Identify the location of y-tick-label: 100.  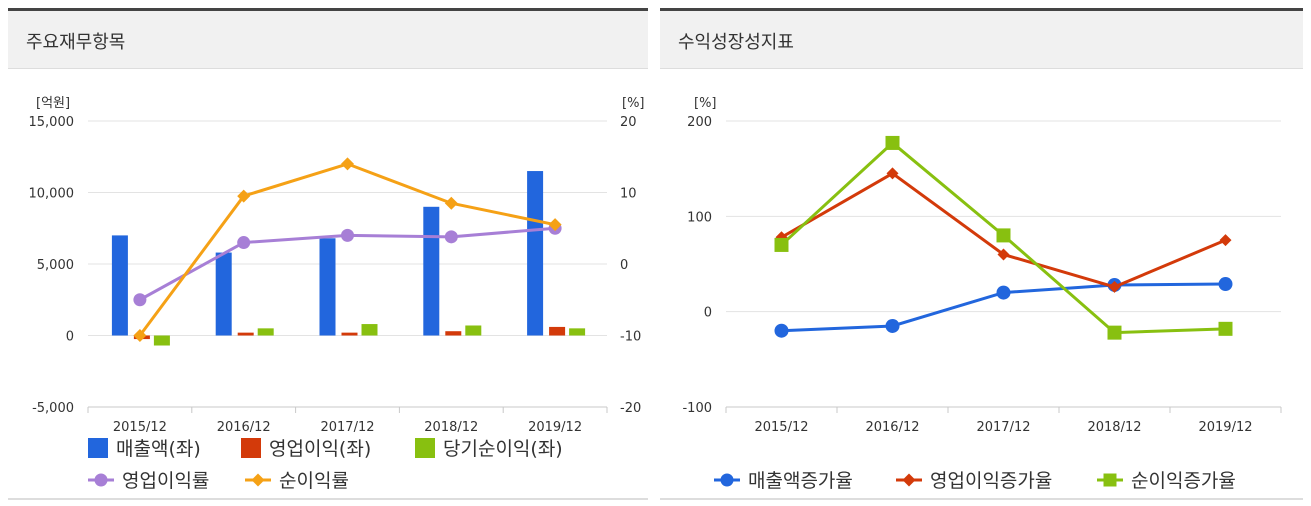
(699, 217).